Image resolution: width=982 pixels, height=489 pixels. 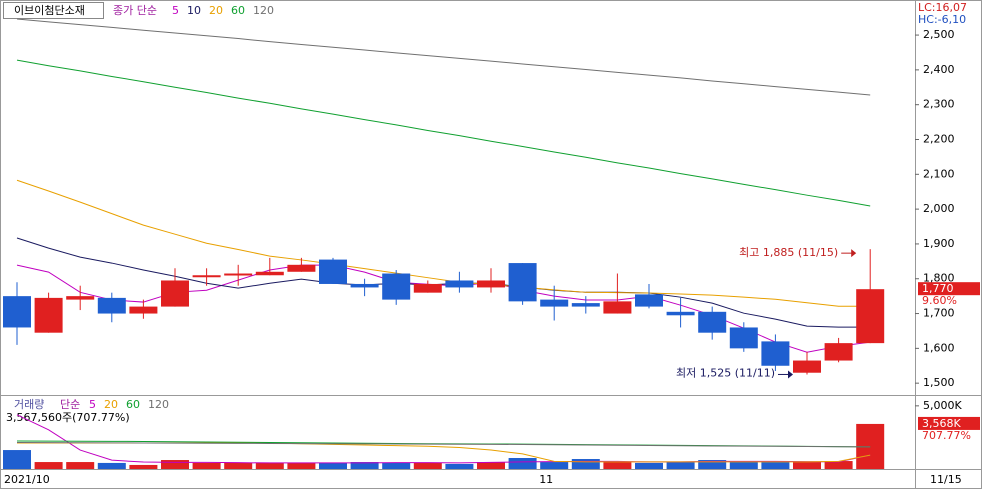 I want to click on y-tick-label: 5,000K, so click(x=942, y=405).